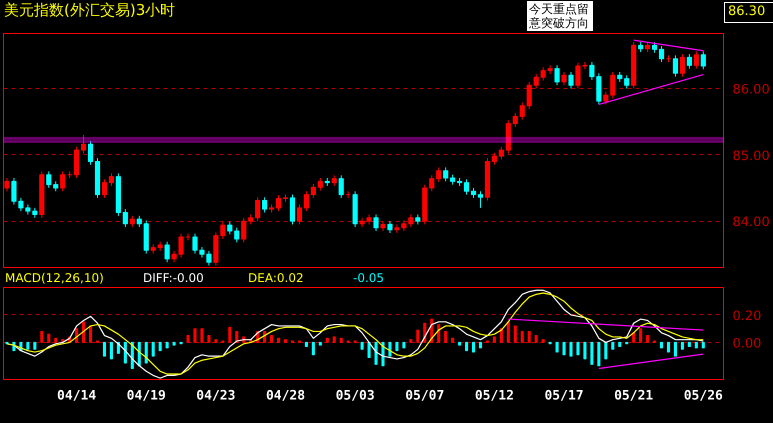  Describe the element at coordinates (424, 396) in the screenshot. I see `x-tick-label: 05/07` at that location.